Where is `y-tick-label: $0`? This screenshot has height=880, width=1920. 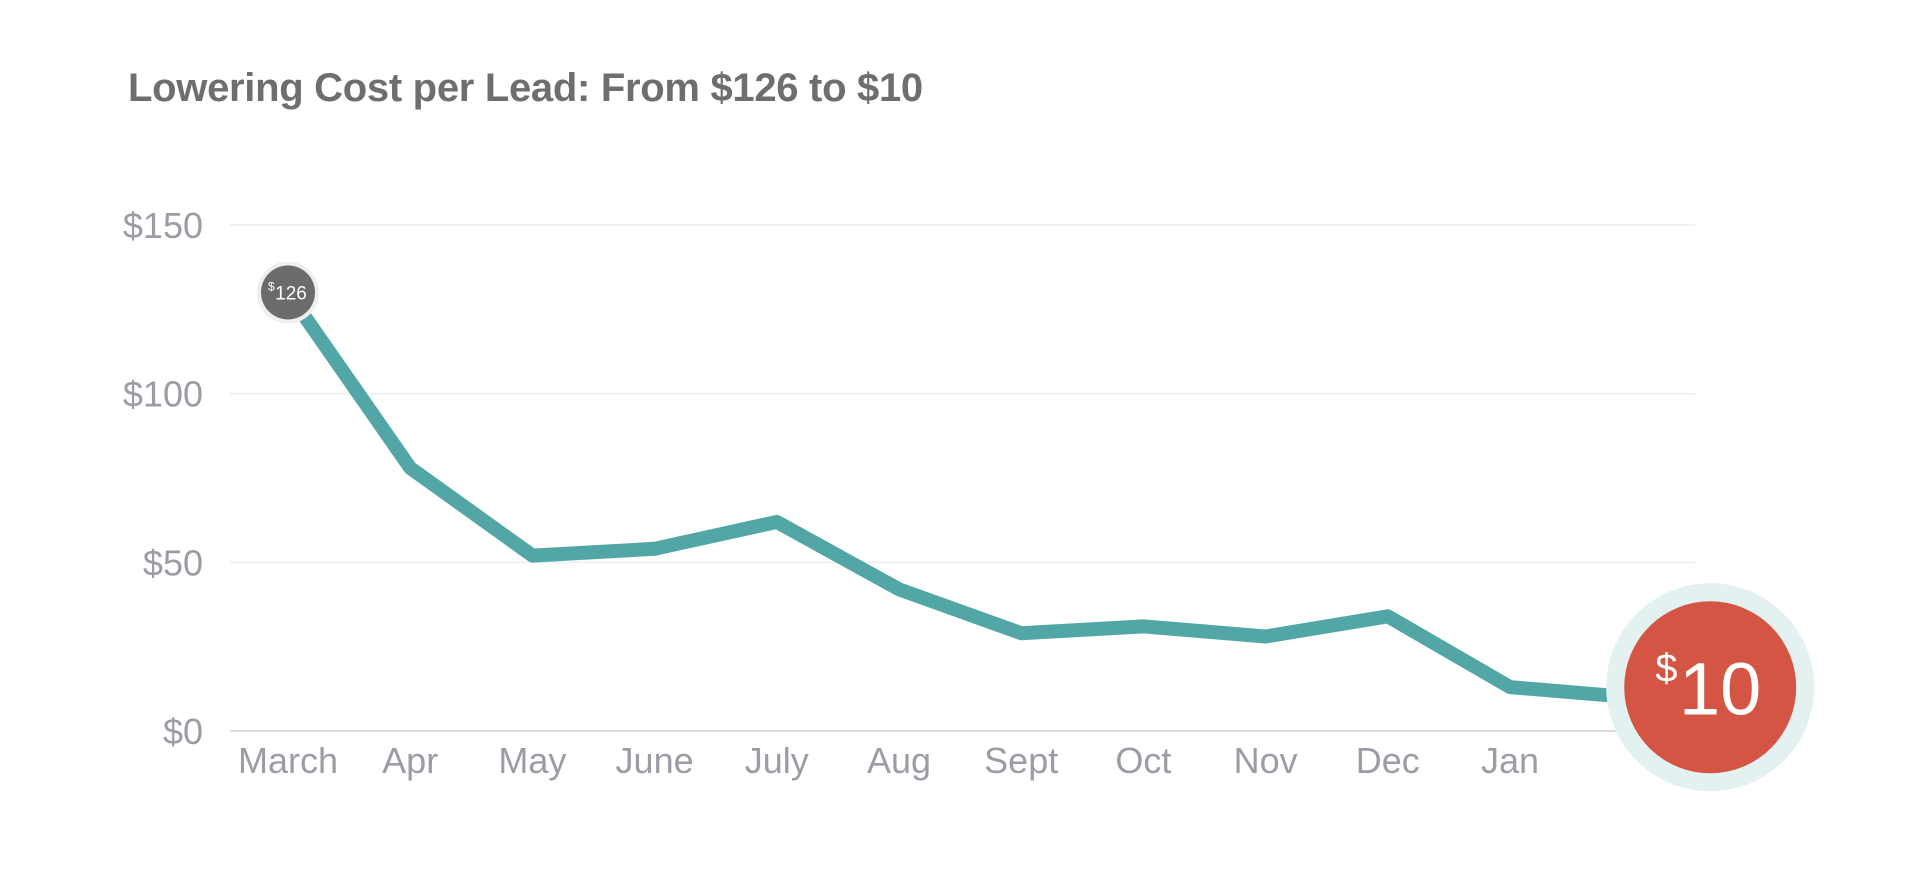
y-tick-label: $0 is located at coordinates (183, 731).